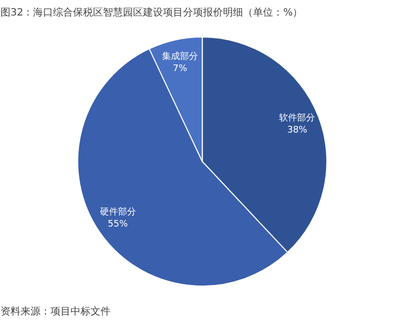 The width and height of the screenshot is (416, 322). What do you see at coordinates (118, 212) in the screenshot?
I see `slice-label: 硬件部分` at bounding box center [118, 212].